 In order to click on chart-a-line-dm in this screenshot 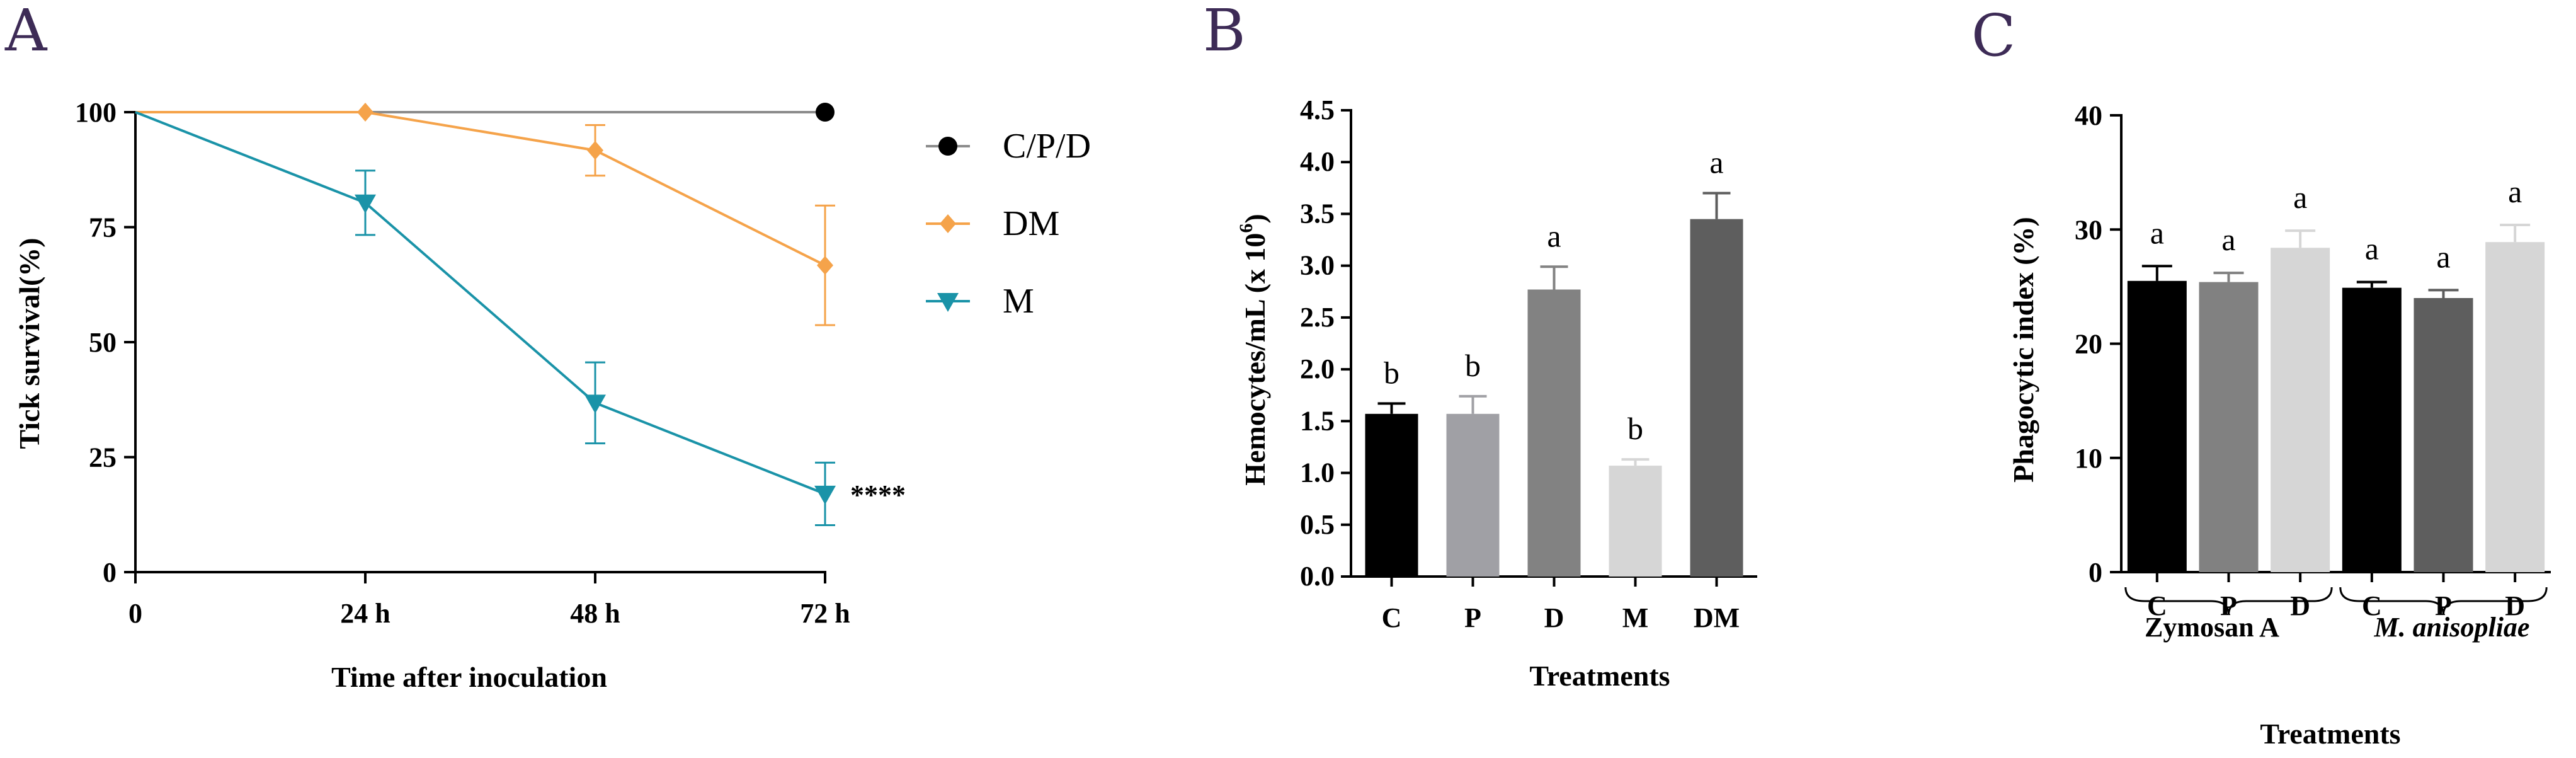, I will do `click(480, 189)`.